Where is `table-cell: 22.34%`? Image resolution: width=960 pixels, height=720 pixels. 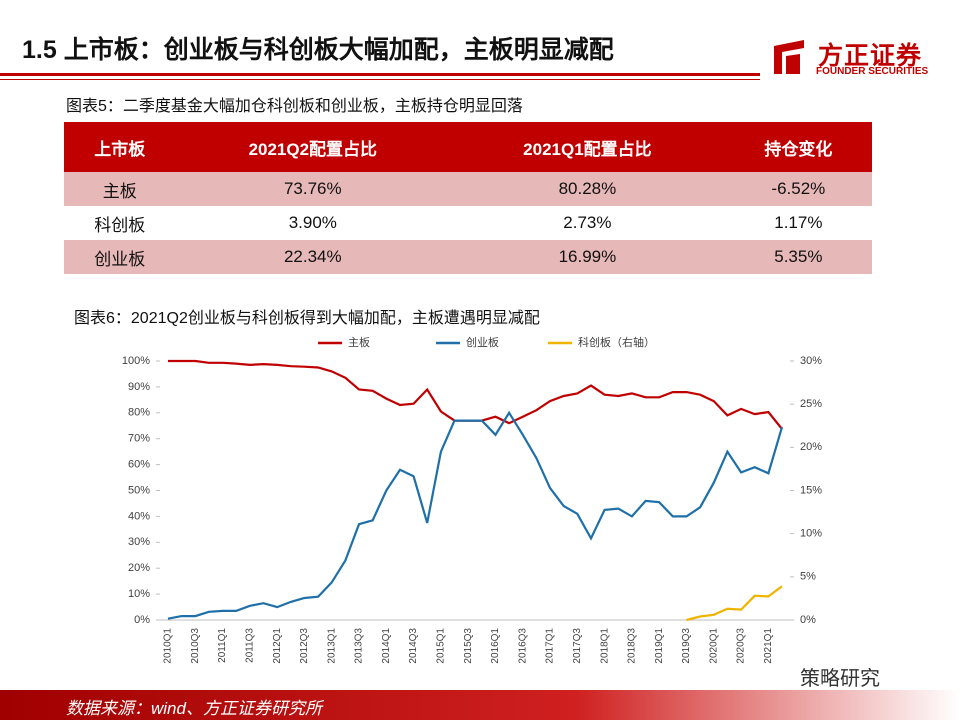
table-cell: 22.34% is located at coordinates (313, 257).